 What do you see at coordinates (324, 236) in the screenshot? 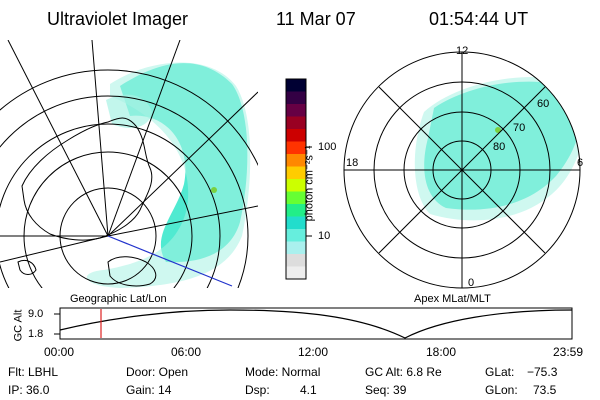
I see `colorbar-tick-10: 10` at bounding box center [324, 236].